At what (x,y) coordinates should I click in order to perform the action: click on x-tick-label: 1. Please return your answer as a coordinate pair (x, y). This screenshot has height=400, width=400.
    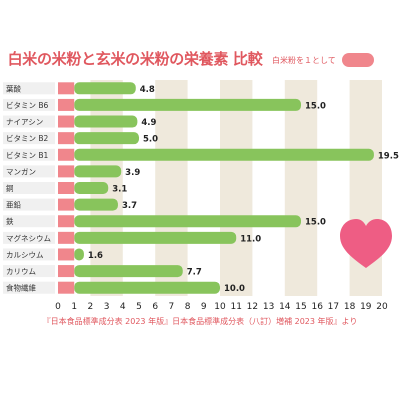
    Looking at the image, I should click on (74, 307).